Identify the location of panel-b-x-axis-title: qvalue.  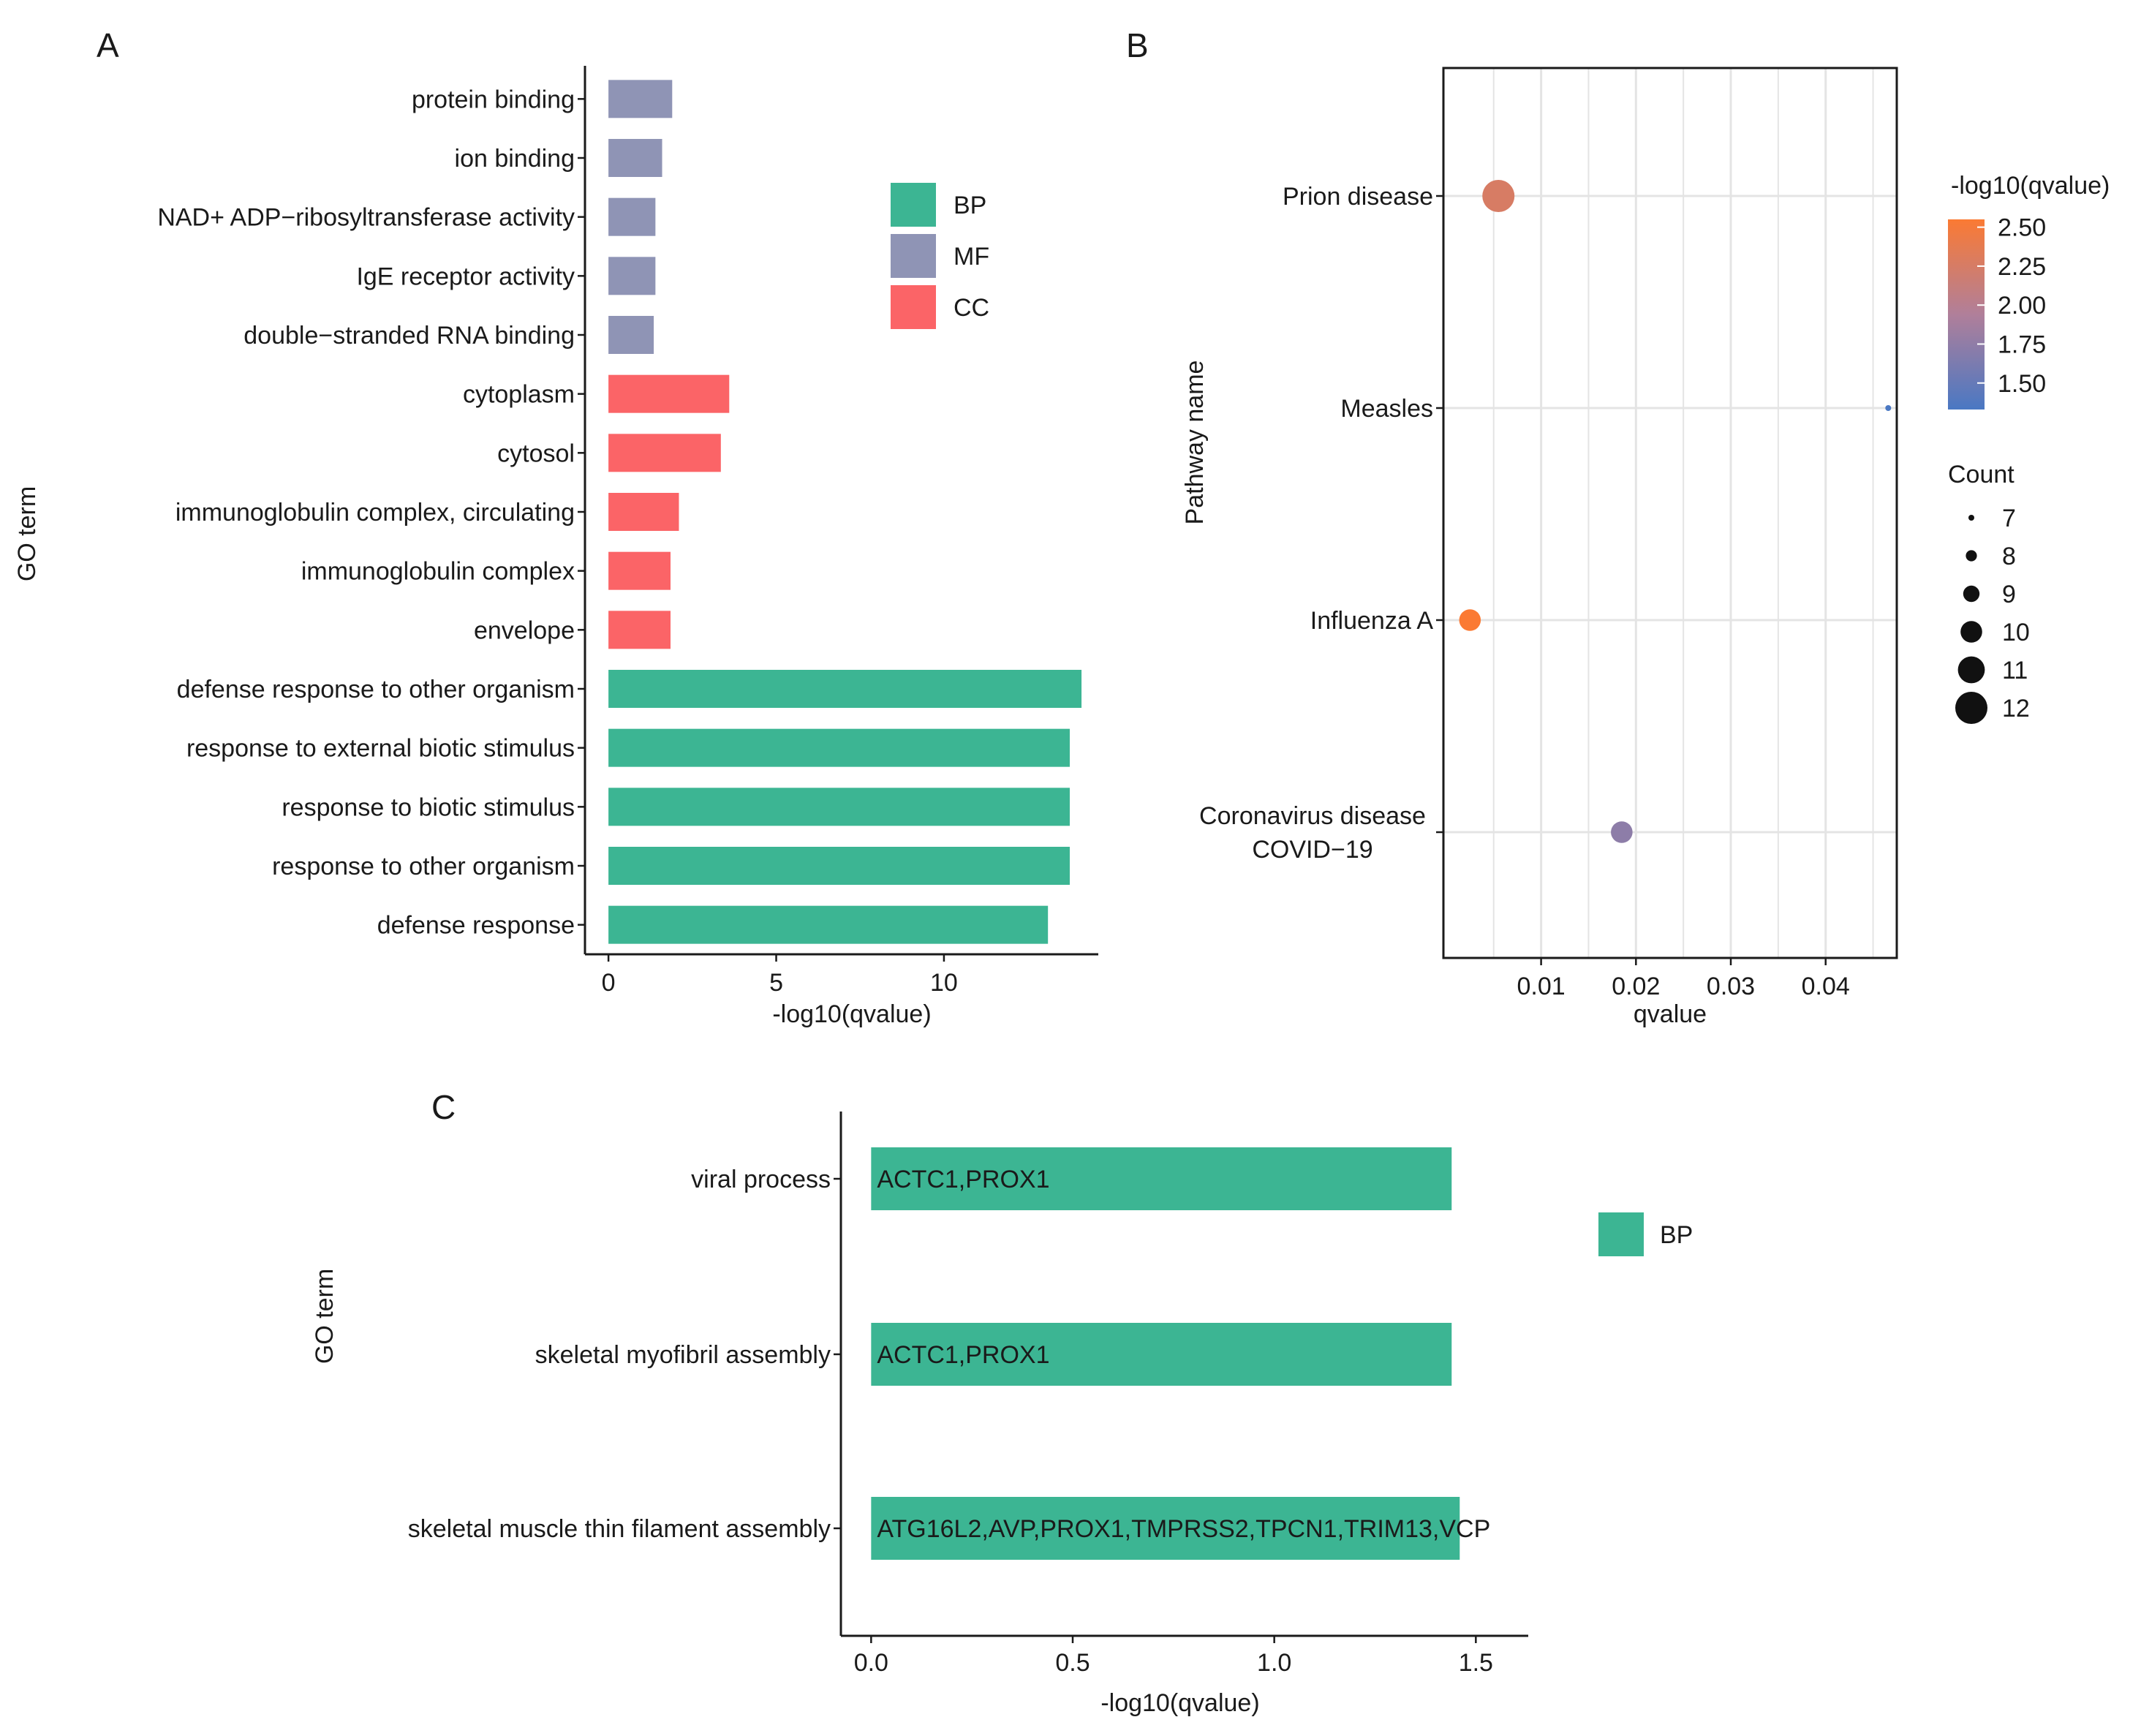
(1671, 1014).